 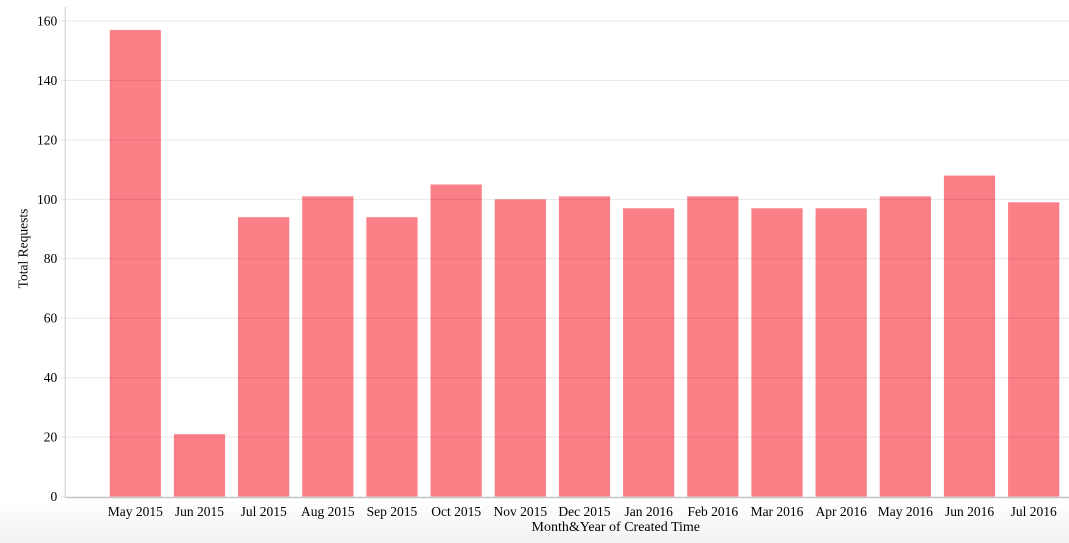 I want to click on svg-text: 160, so click(x=47, y=20).